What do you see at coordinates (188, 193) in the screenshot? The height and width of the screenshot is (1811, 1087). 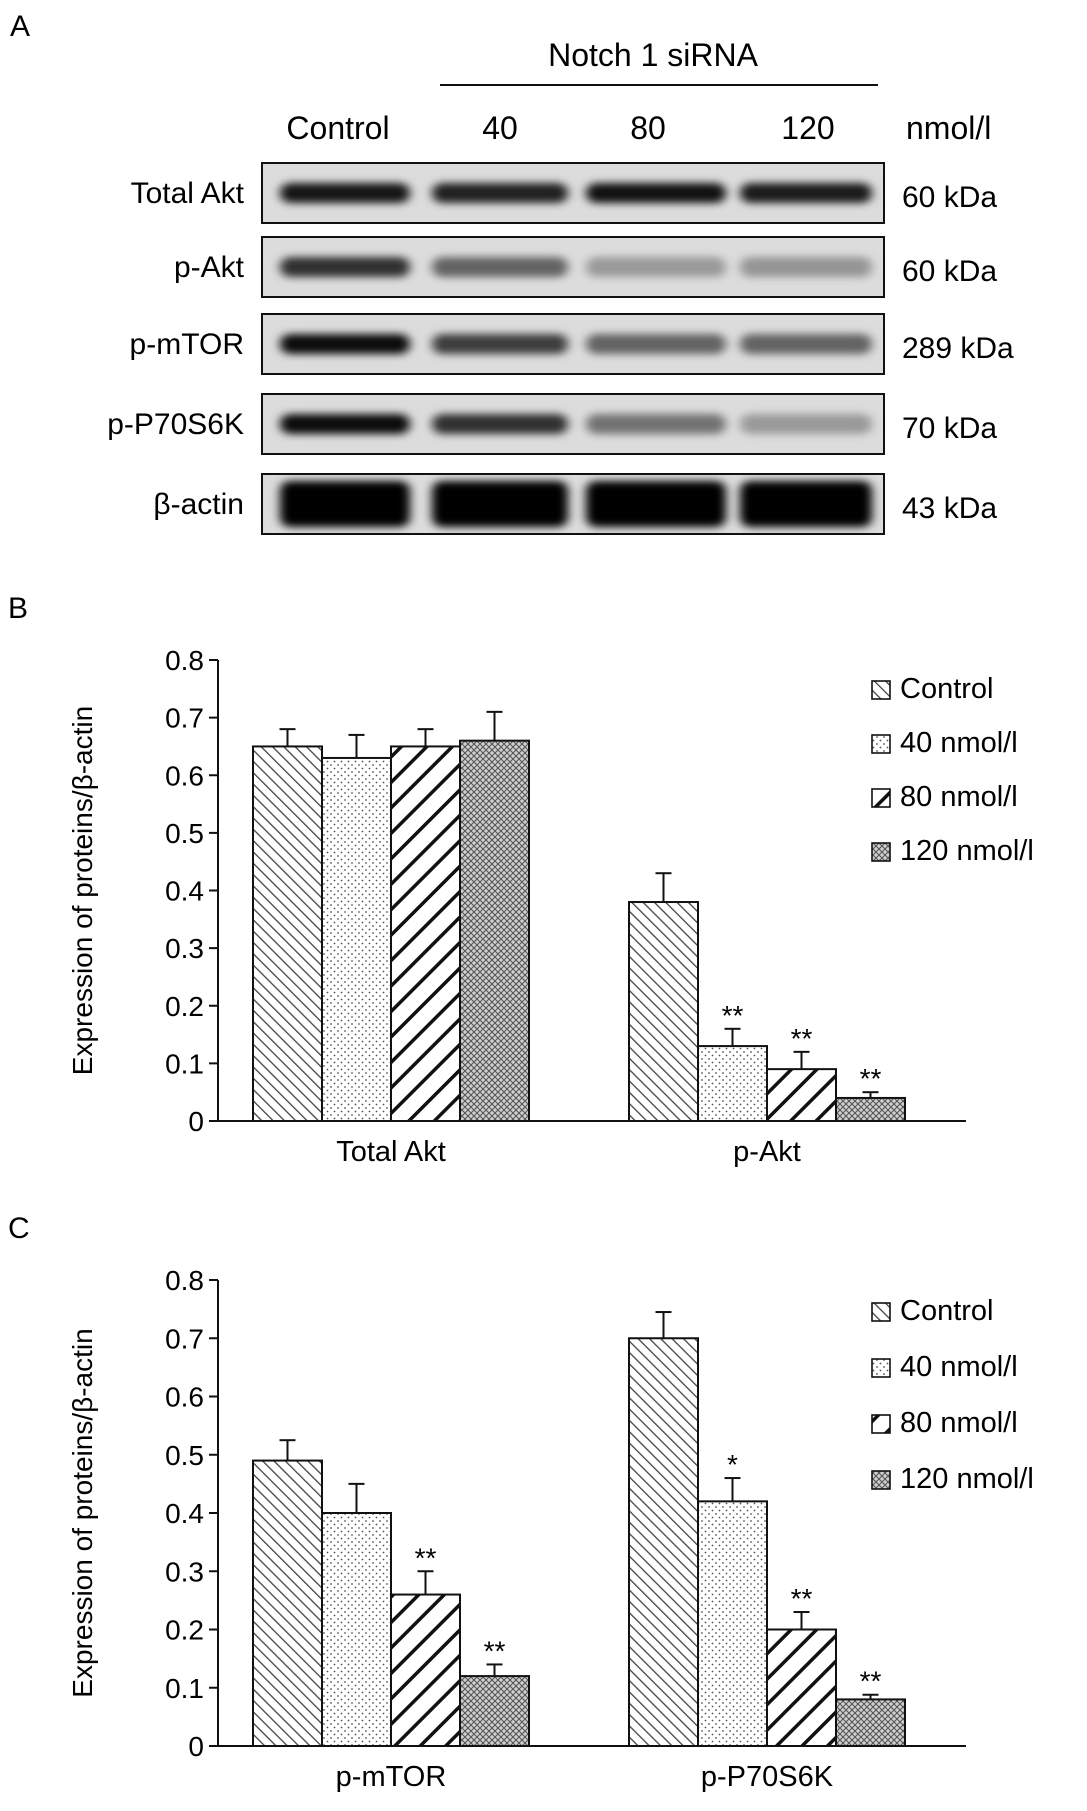 I see `blot-row-label: Total Akt` at bounding box center [188, 193].